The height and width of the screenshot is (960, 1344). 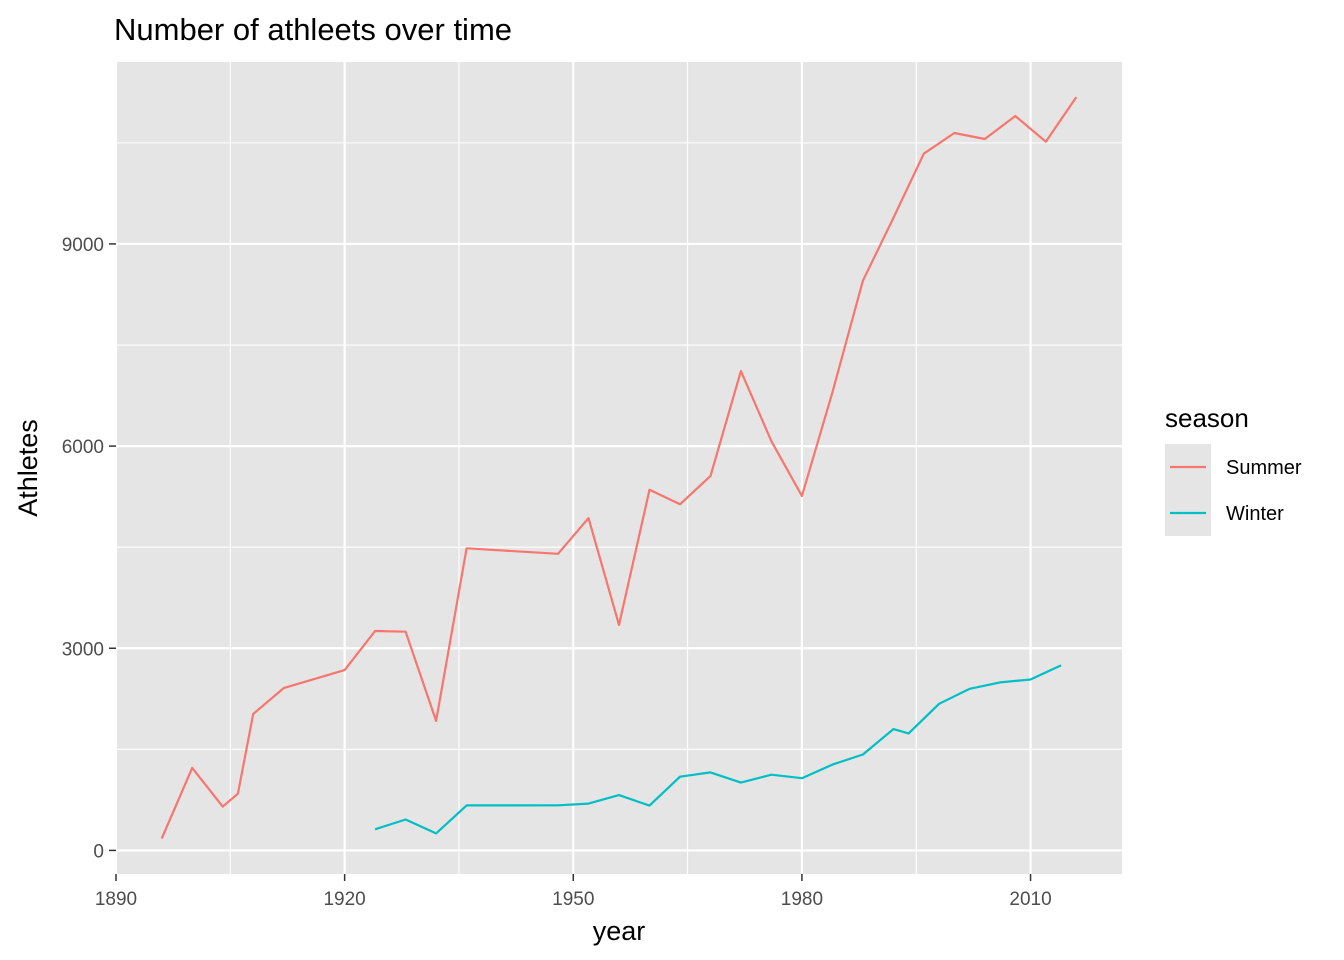 What do you see at coordinates (313, 29) in the screenshot?
I see `chart-title: Number of athleets over time` at bounding box center [313, 29].